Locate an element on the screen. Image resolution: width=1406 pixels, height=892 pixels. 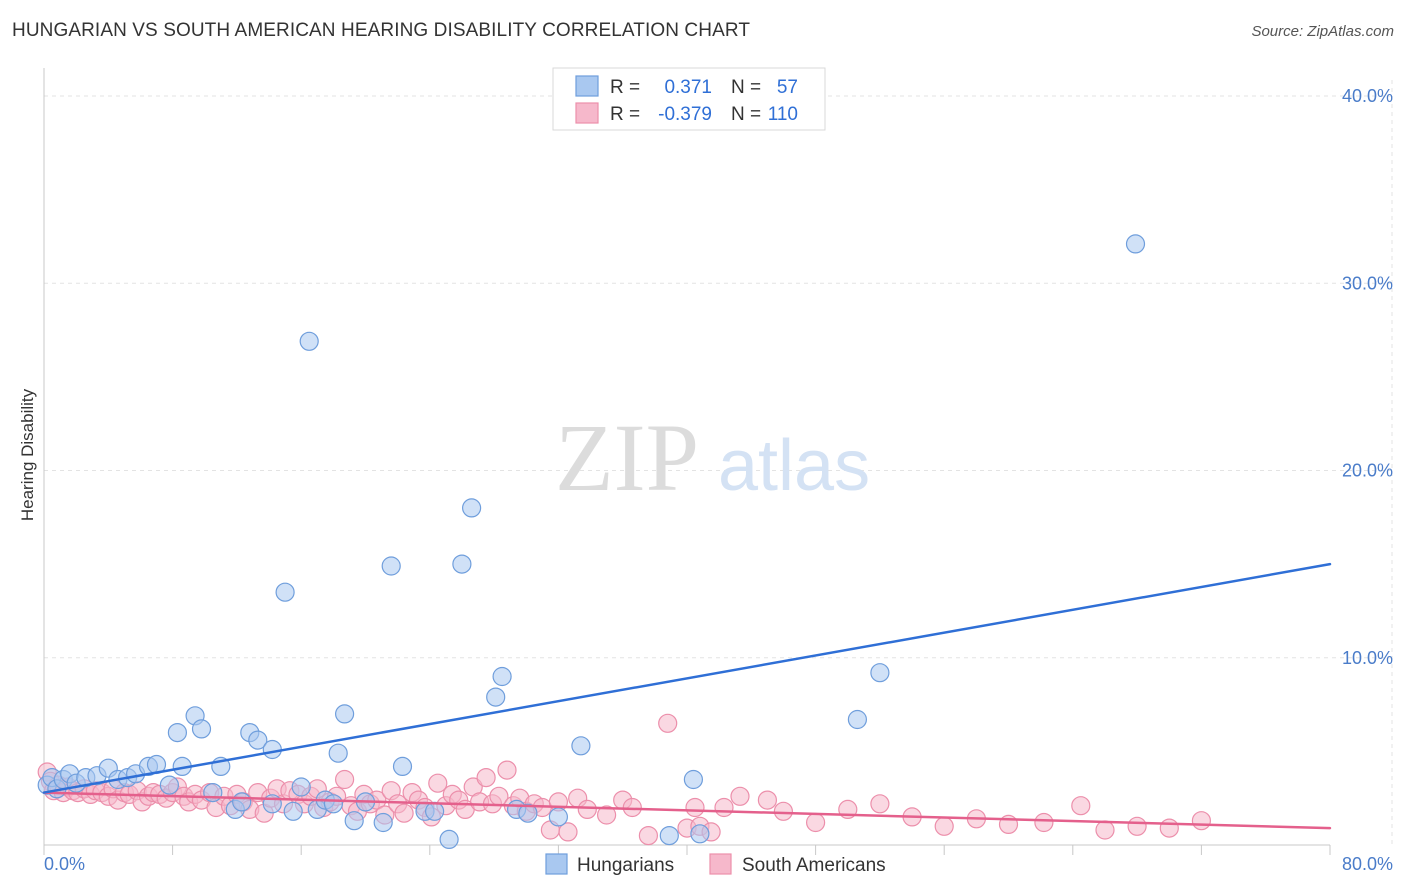
legend-n-value-hungarians: 57 is located at coordinates (787, 87).